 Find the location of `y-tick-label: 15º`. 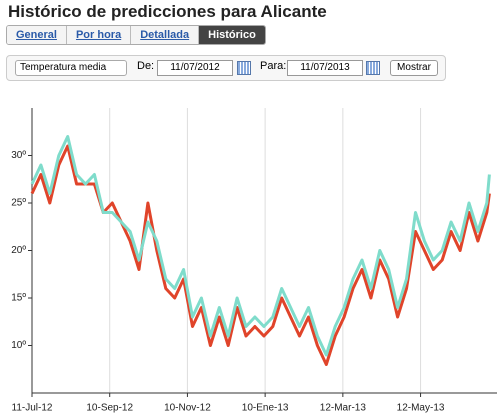

y-tick-label: 15º is located at coordinates (18, 298).